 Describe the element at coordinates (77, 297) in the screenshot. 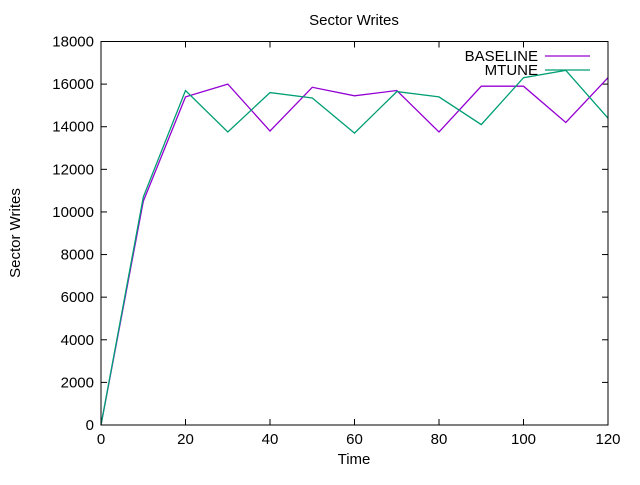

I see `y-tick-label: 6000` at that location.